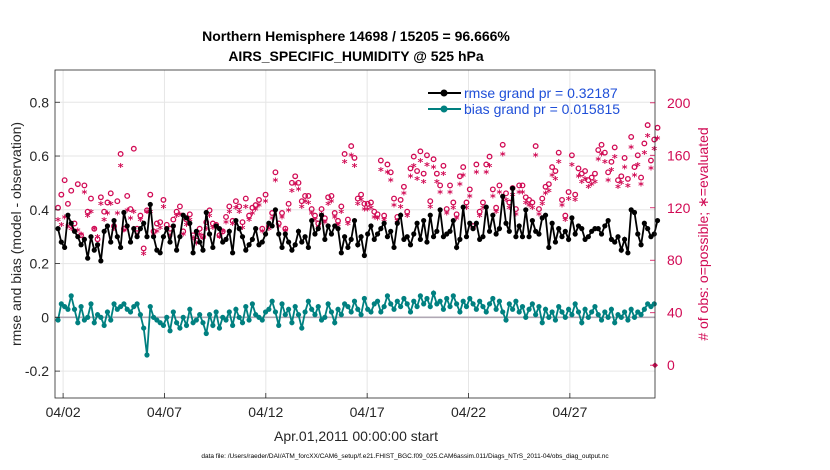 The height and width of the screenshot is (470, 830). I want to click on x-axis: 04/02 04/07 04/12 04/17 04/22 04/27, so click(317, 406).